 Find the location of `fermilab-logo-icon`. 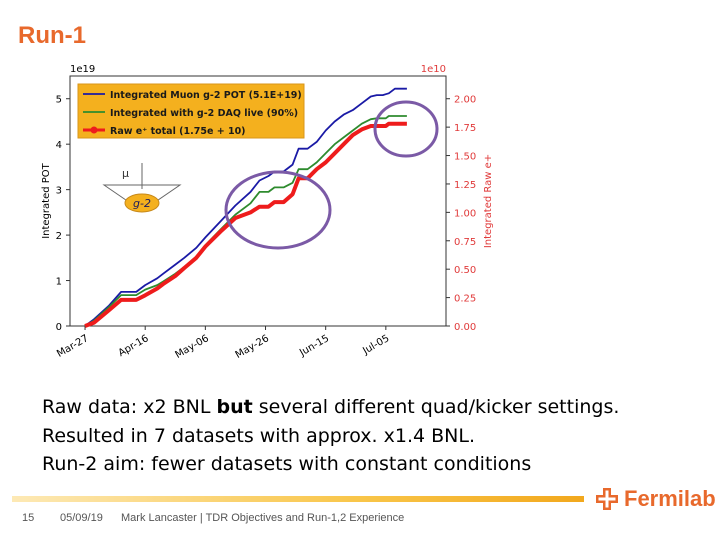

fermilab-logo-icon is located at coordinates (607, 499).